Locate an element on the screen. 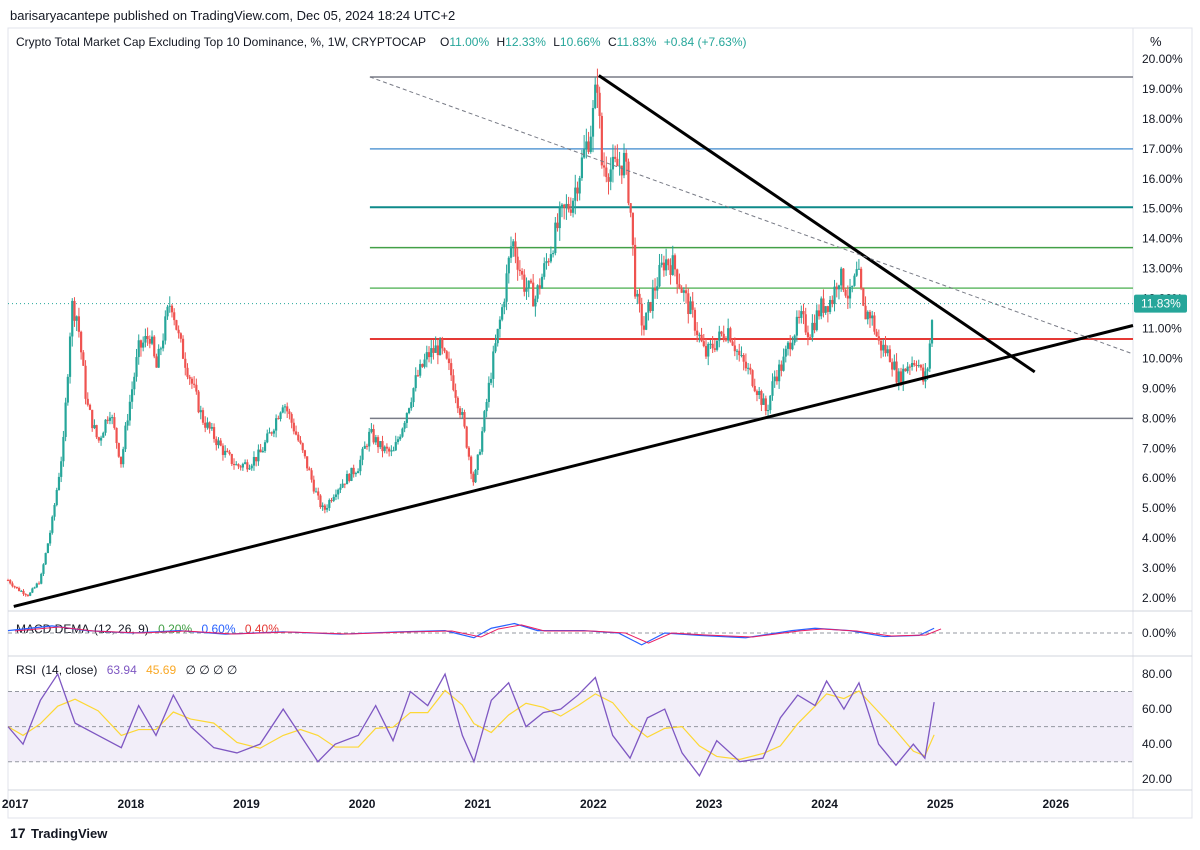 The width and height of the screenshot is (1200, 850). y-tick-label: 19.00% is located at coordinates (1162, 89).